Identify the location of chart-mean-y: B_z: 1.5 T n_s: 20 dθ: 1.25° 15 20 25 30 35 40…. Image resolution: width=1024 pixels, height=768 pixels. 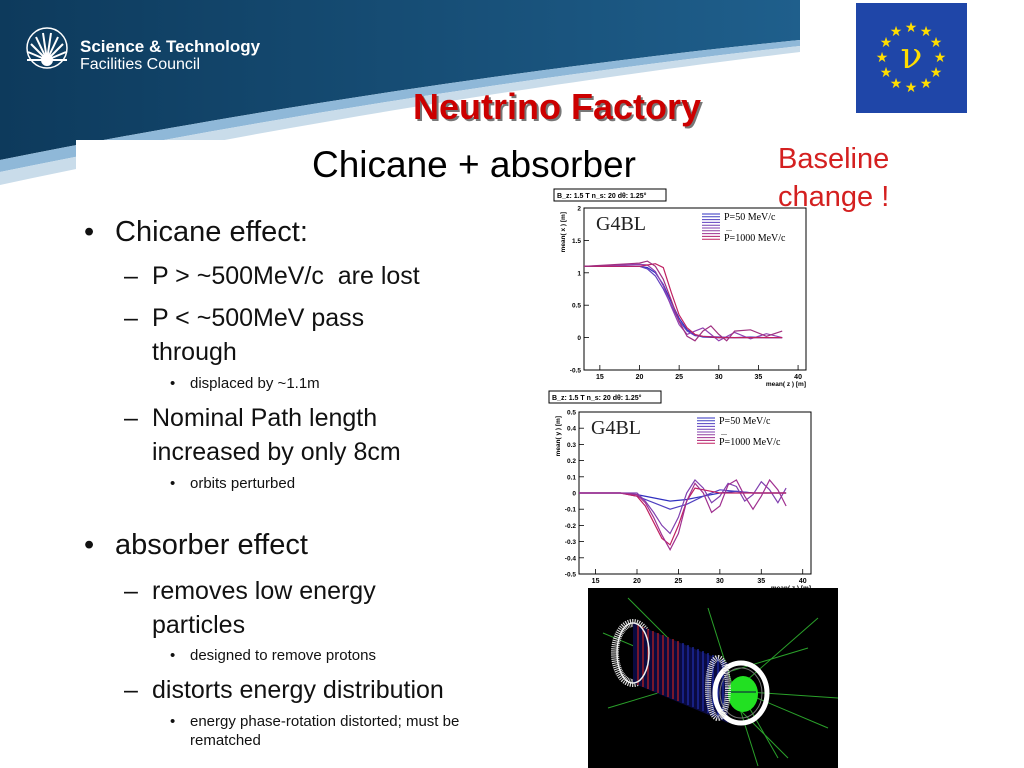
(680, 490).